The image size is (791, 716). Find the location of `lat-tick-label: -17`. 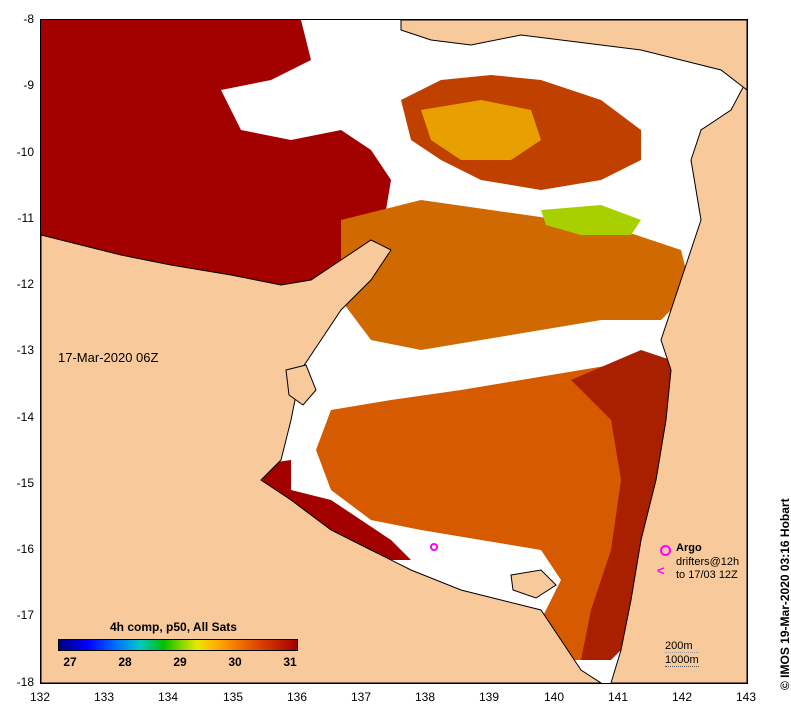

lat-tick-label: -17 is located at coordinates (25, 615).